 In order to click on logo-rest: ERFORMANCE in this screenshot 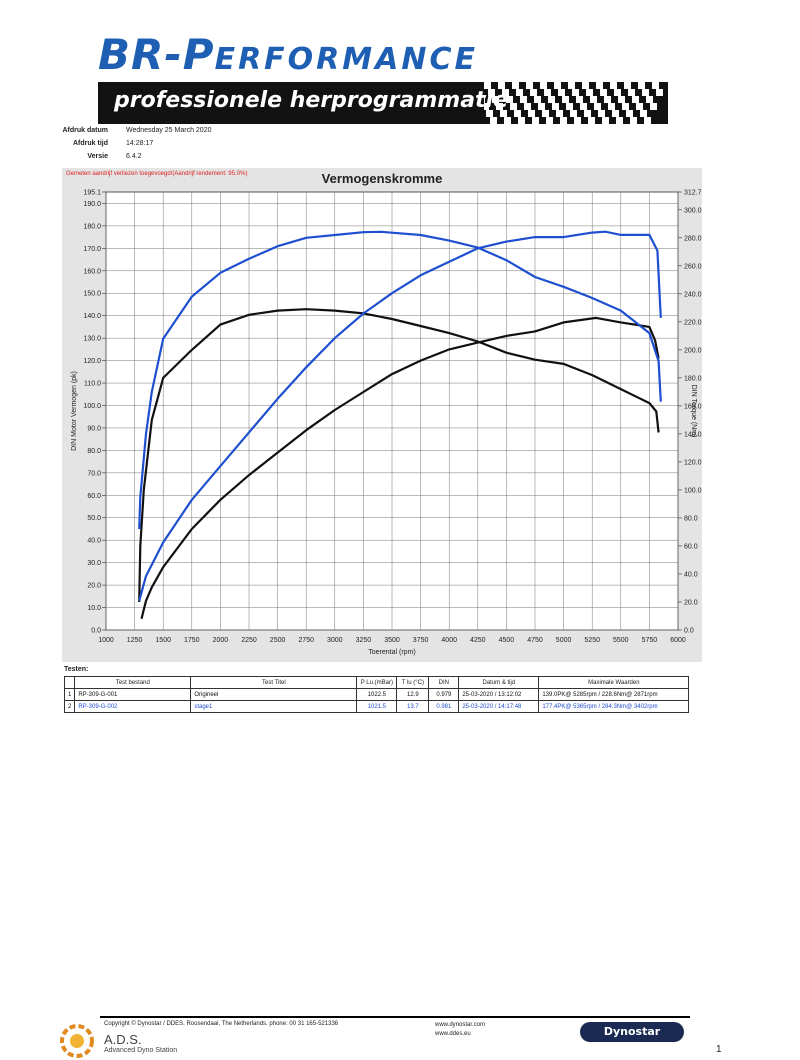, I will do `click(346, 59)`.